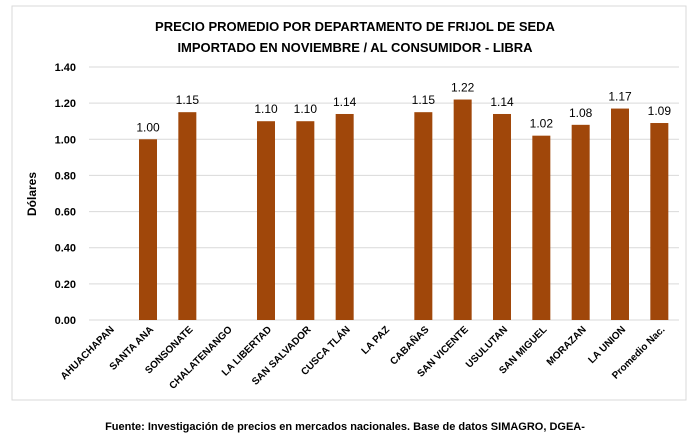  What do you see at coordinates (65, 68) in the screenshot?
I see `y-tick-label: 1.40` at bounding box center [65, 68].